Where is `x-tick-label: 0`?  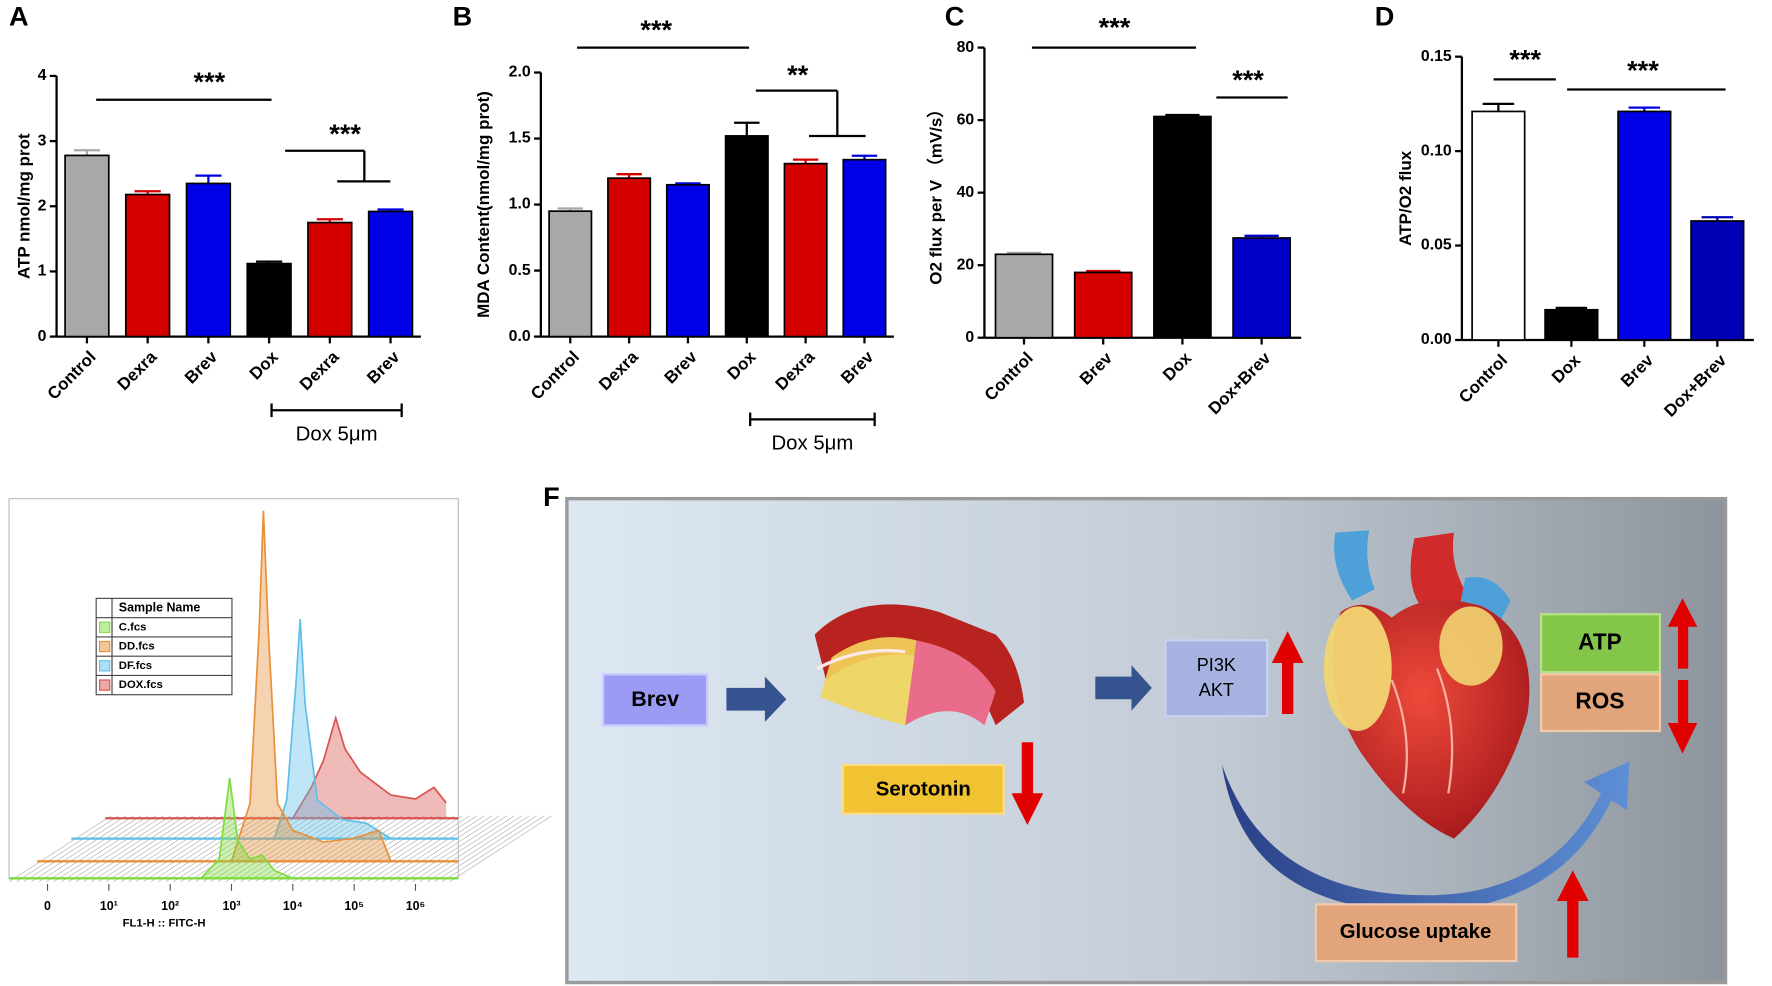 x-tick-label: 0 is located at coordinates (47, 906).